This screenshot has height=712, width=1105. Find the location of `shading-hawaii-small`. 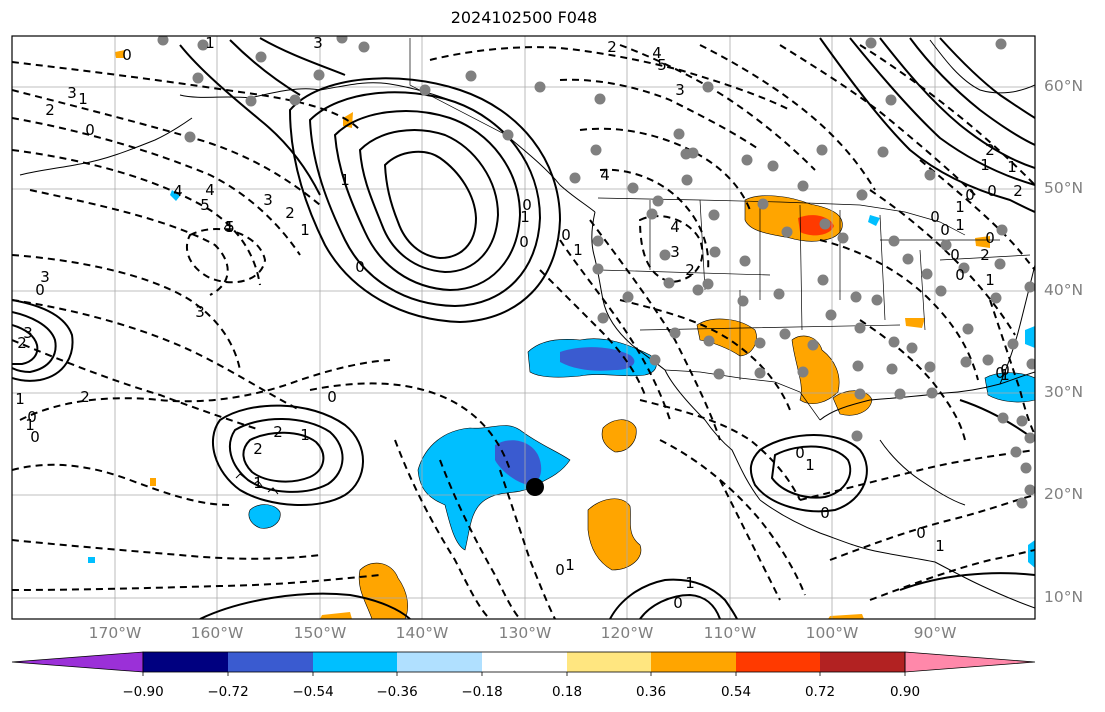

shading-hawaii-small is located at coordinates (153, 482).